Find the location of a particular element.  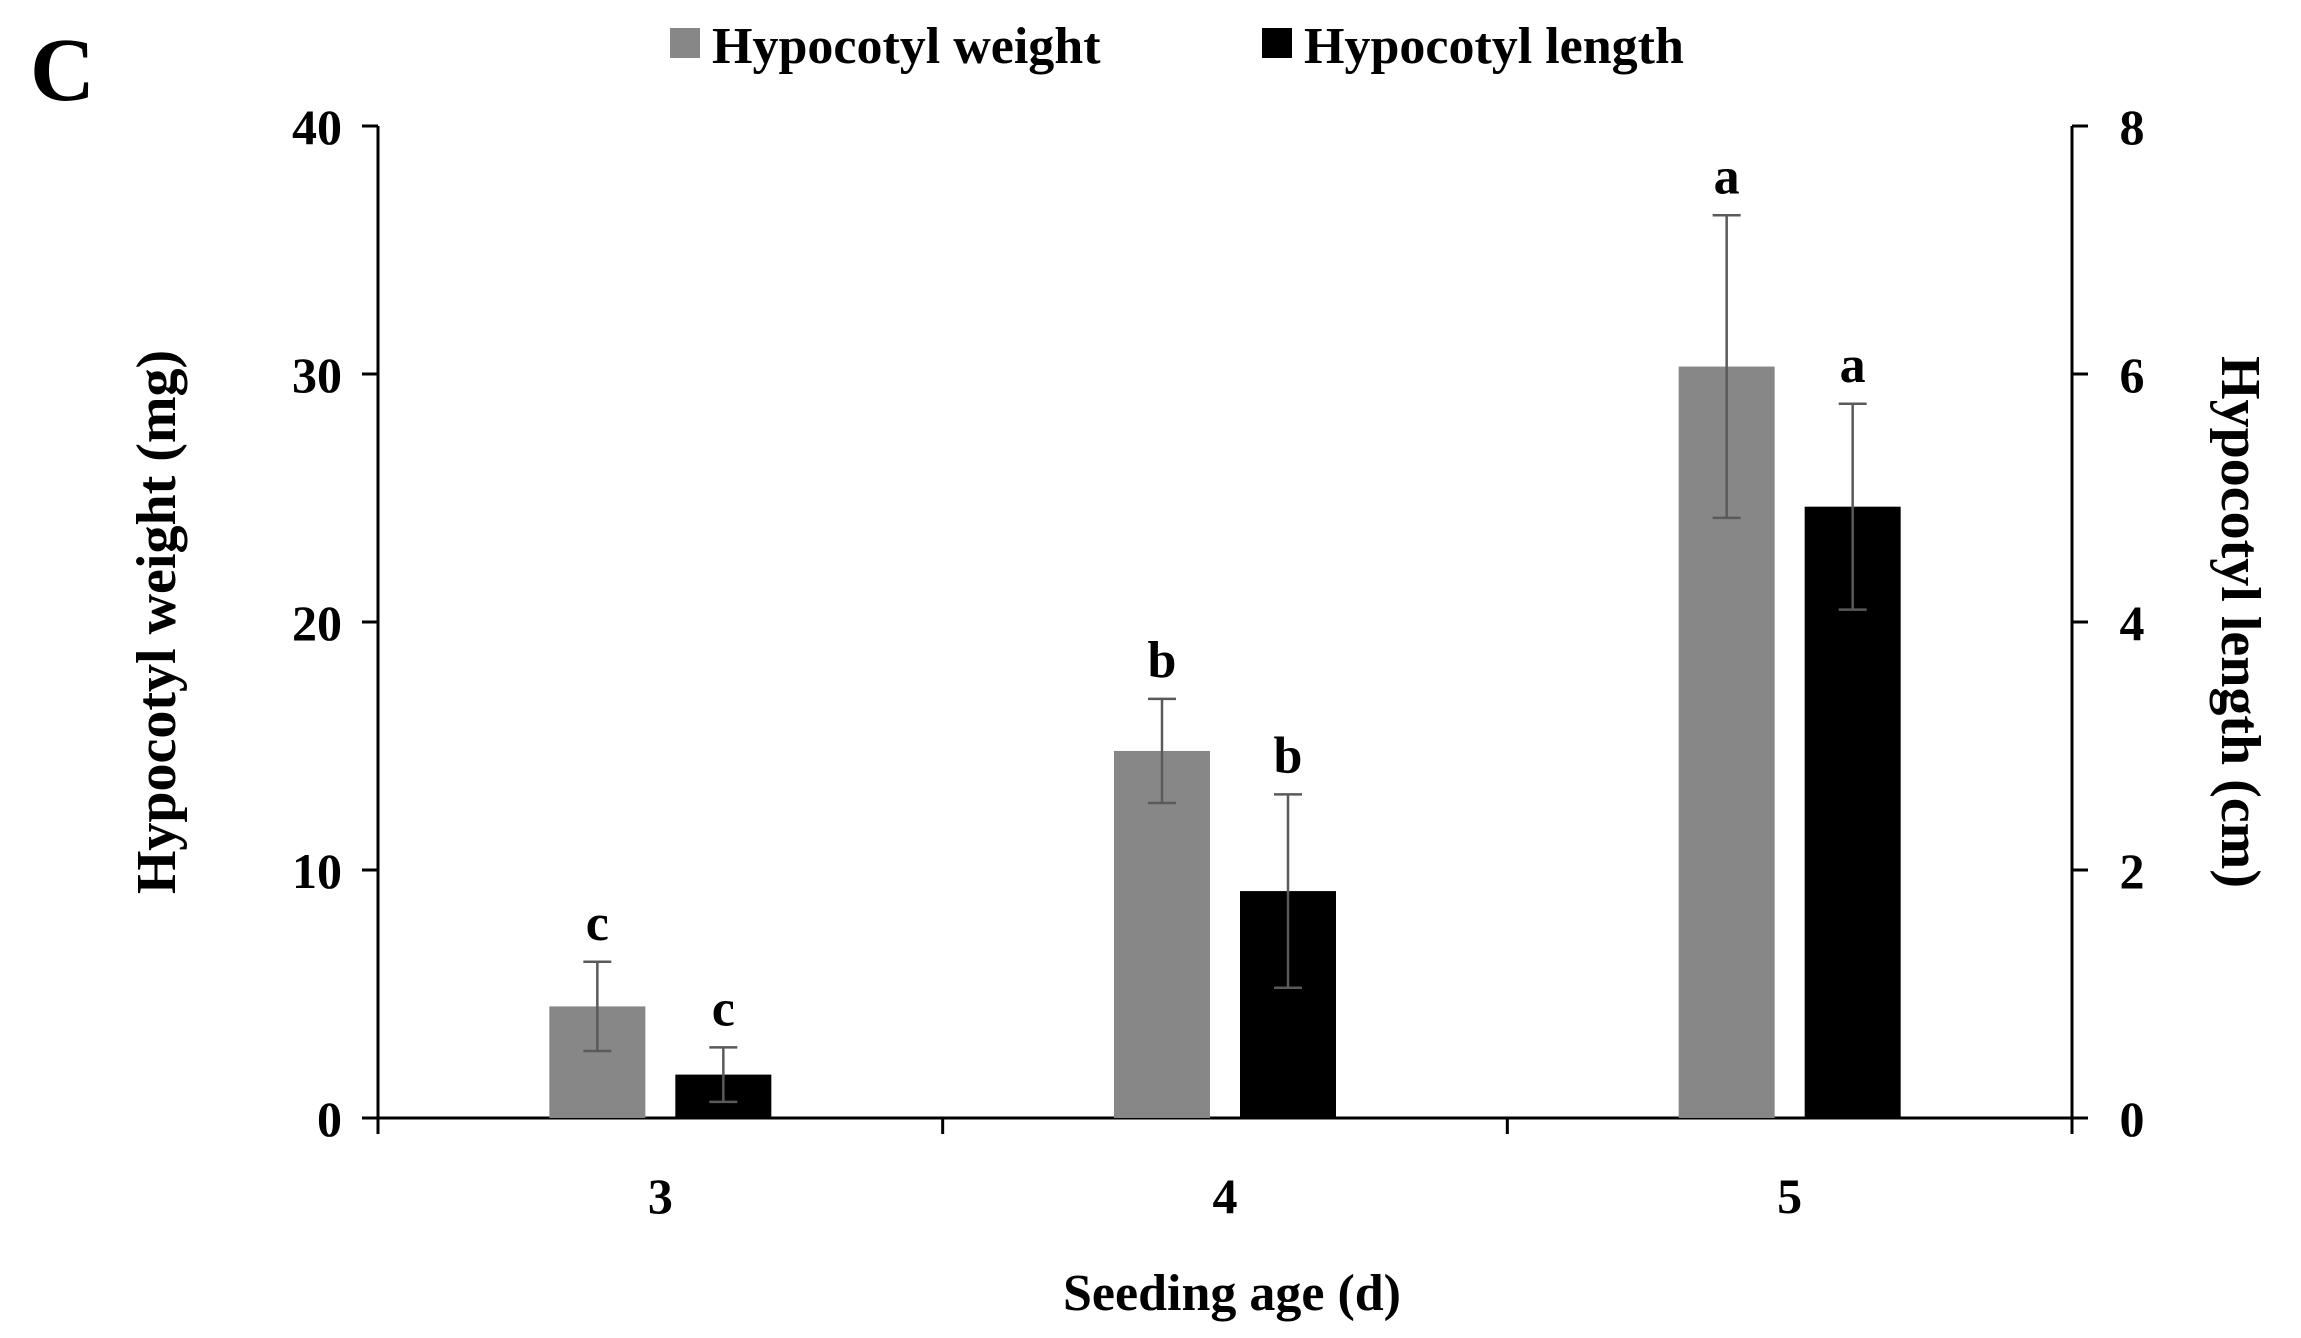

x-tick-label: 5 is located at coordinates (1789, 1196).